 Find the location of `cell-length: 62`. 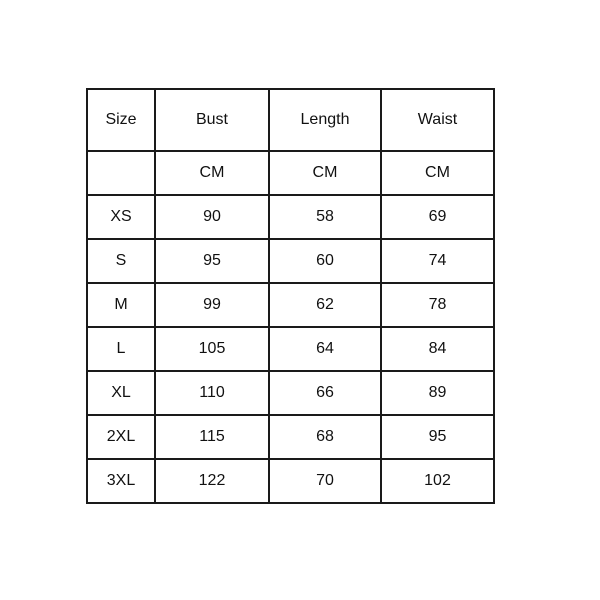

cell-length: 62 is located at coordinates (325, 305).